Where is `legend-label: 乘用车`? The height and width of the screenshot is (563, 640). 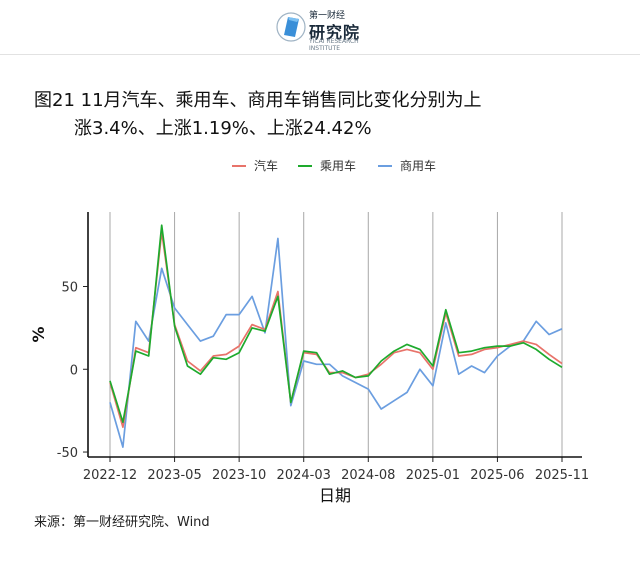 legend-label: 乘用车 is located at coordinates (338, 165).